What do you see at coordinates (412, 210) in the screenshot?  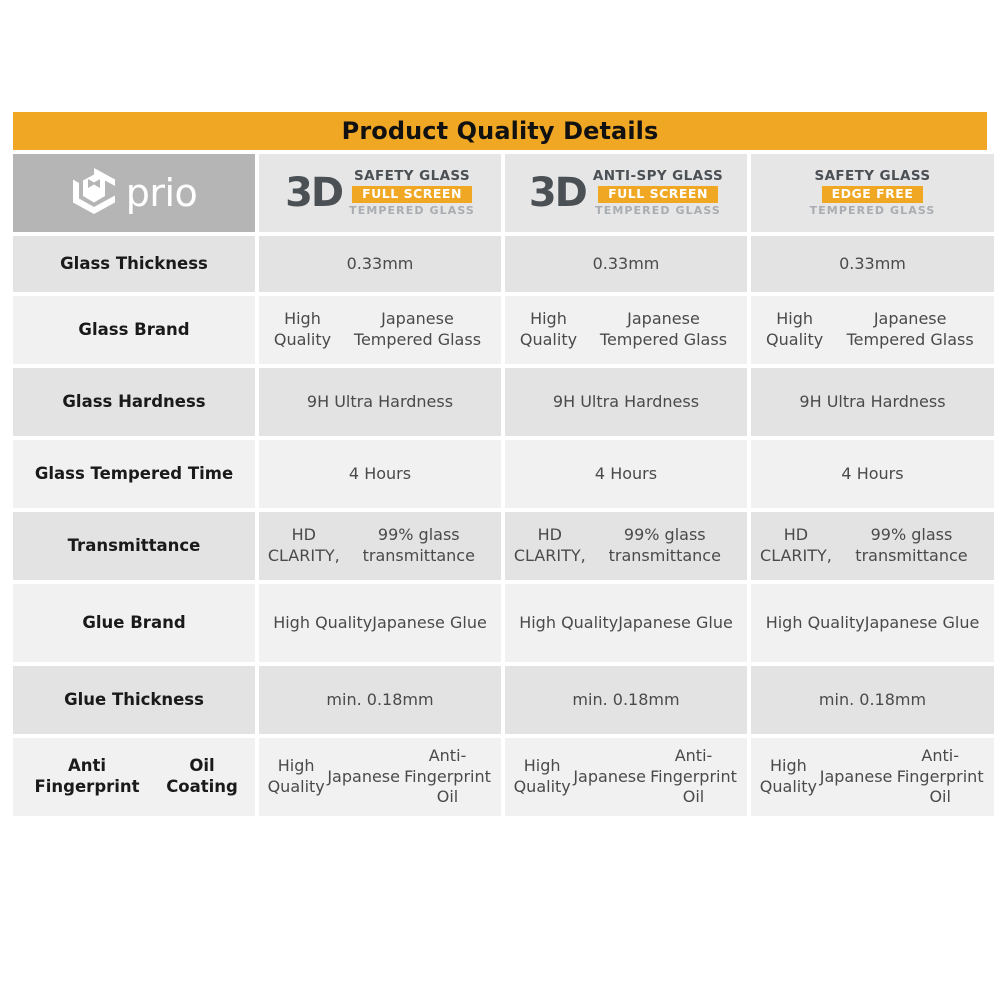 I see `badge-subtitle-1: TEMPERED GLASS` at bounding box center [412, 210].